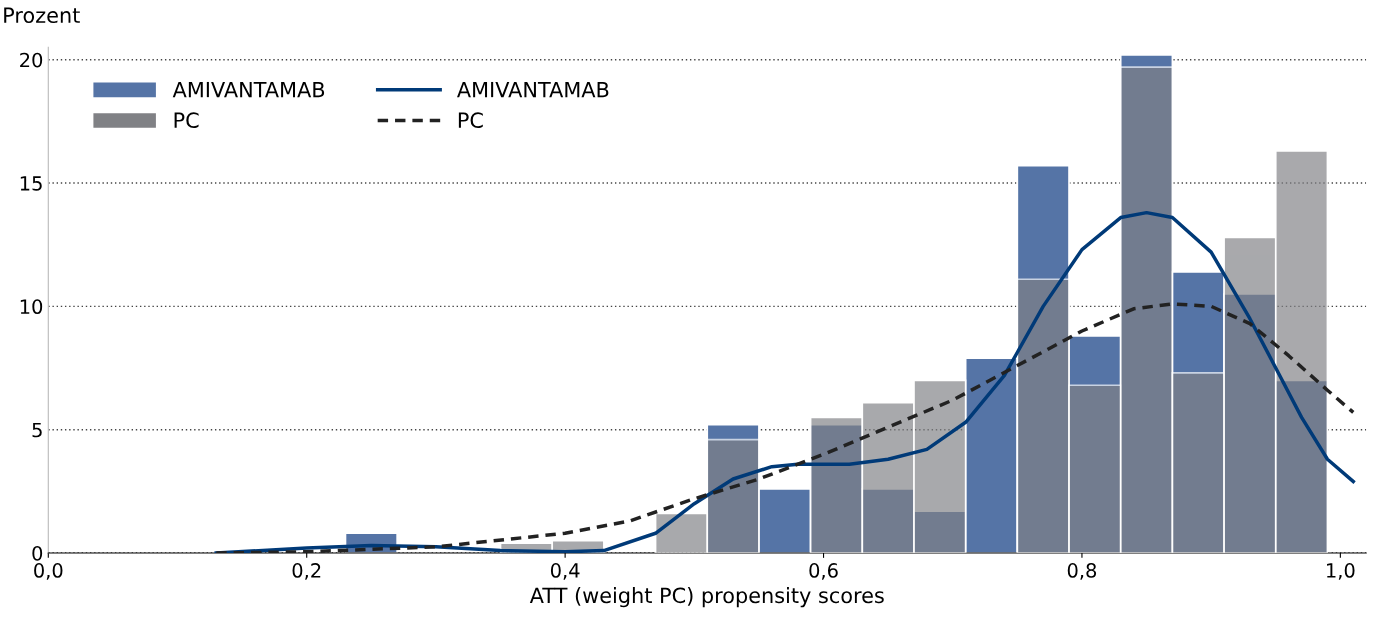 The height and width of the screenshot is (632, 1380). Describe the element at coordinates (48, 571) in the screenshot. I see `x-tick-label: 0,0` at that location.